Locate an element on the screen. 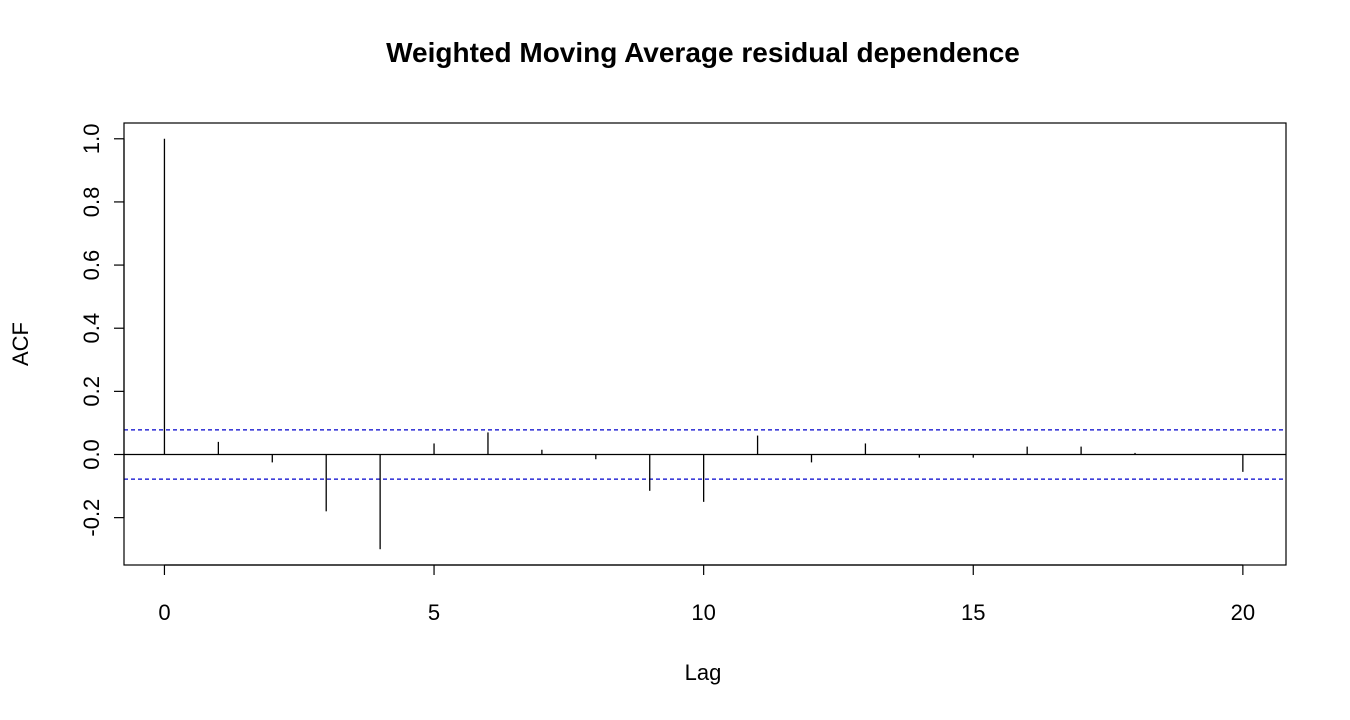 Image resolution: width=1350 pixels, height=720 pixels. y-tick-label: -0.2 is located at coordinates (91, 518).